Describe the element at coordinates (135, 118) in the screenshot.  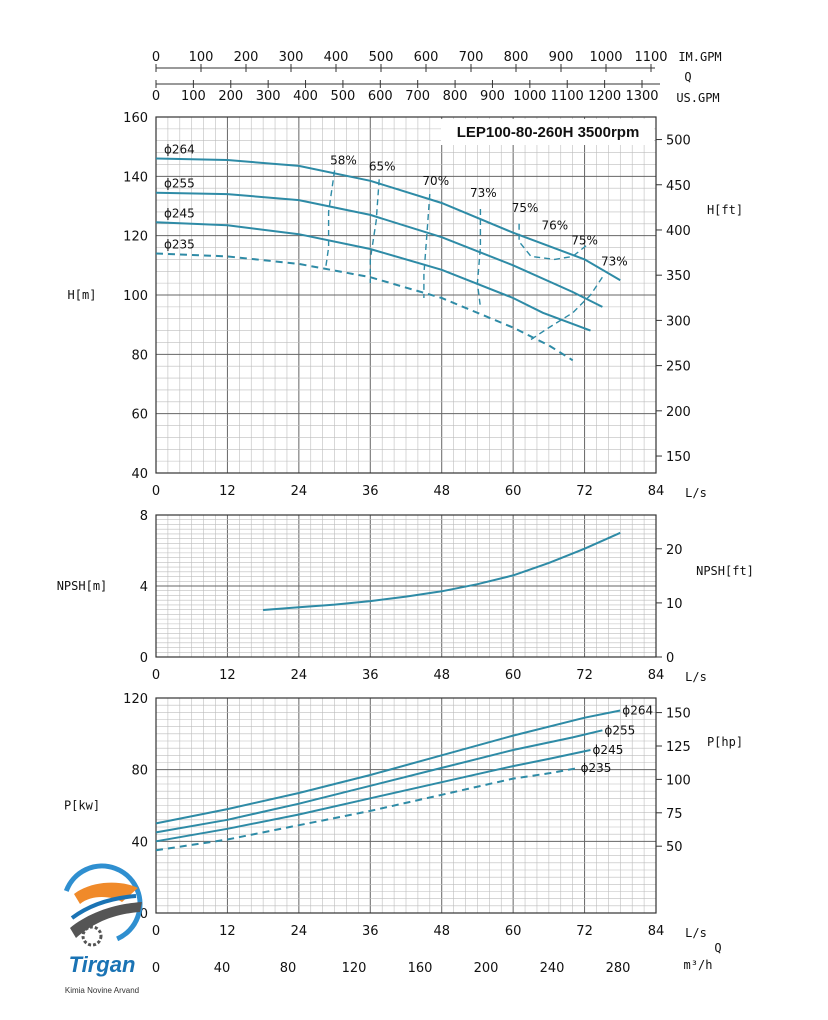
I see `y-tick-label: 160` at that location.